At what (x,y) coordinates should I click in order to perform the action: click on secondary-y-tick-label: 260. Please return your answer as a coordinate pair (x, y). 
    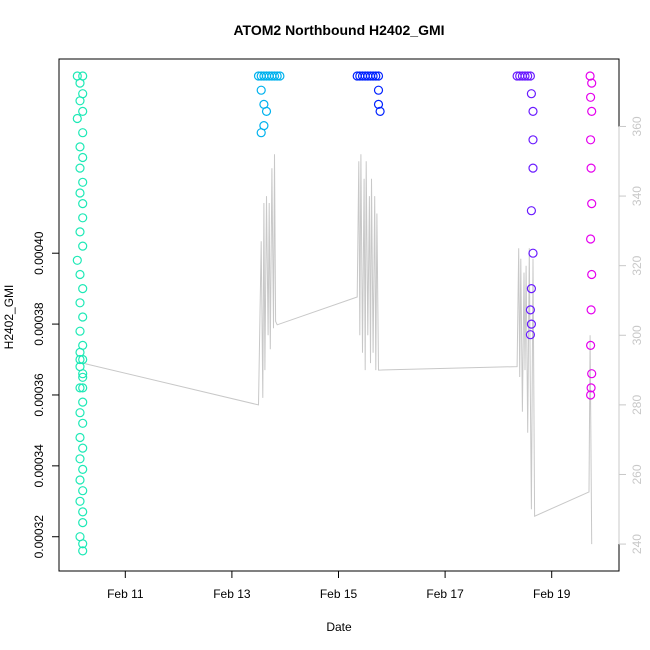
    Looking at the image, I should click on (637, 474).